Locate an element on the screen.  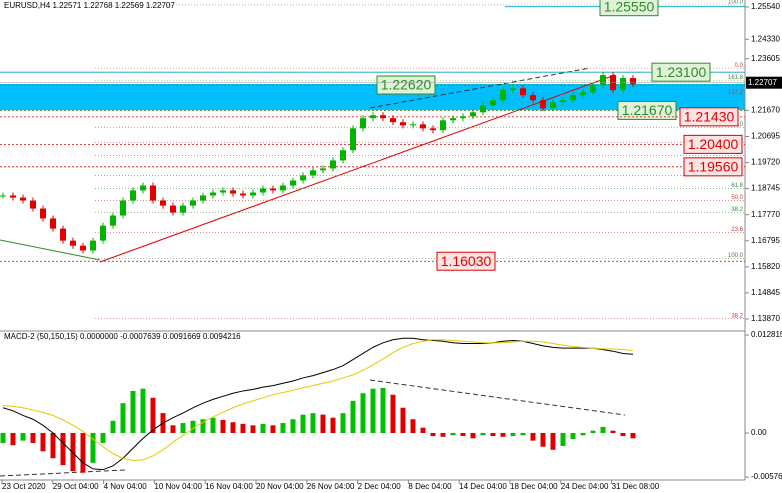
y-tick-label: 1.19720 is located at coordinates (765, 162).